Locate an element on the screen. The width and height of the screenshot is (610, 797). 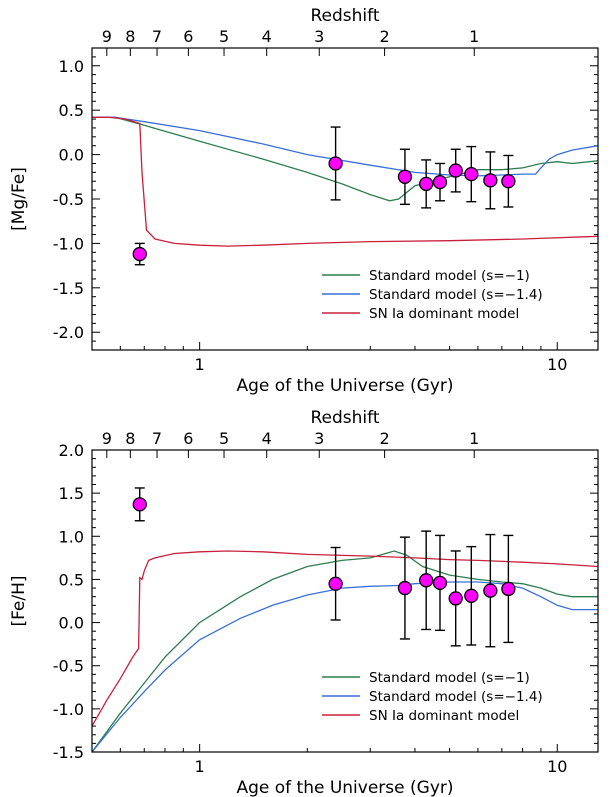
y-axis-title: [Fe/H] is located at coordinates (19, 600).